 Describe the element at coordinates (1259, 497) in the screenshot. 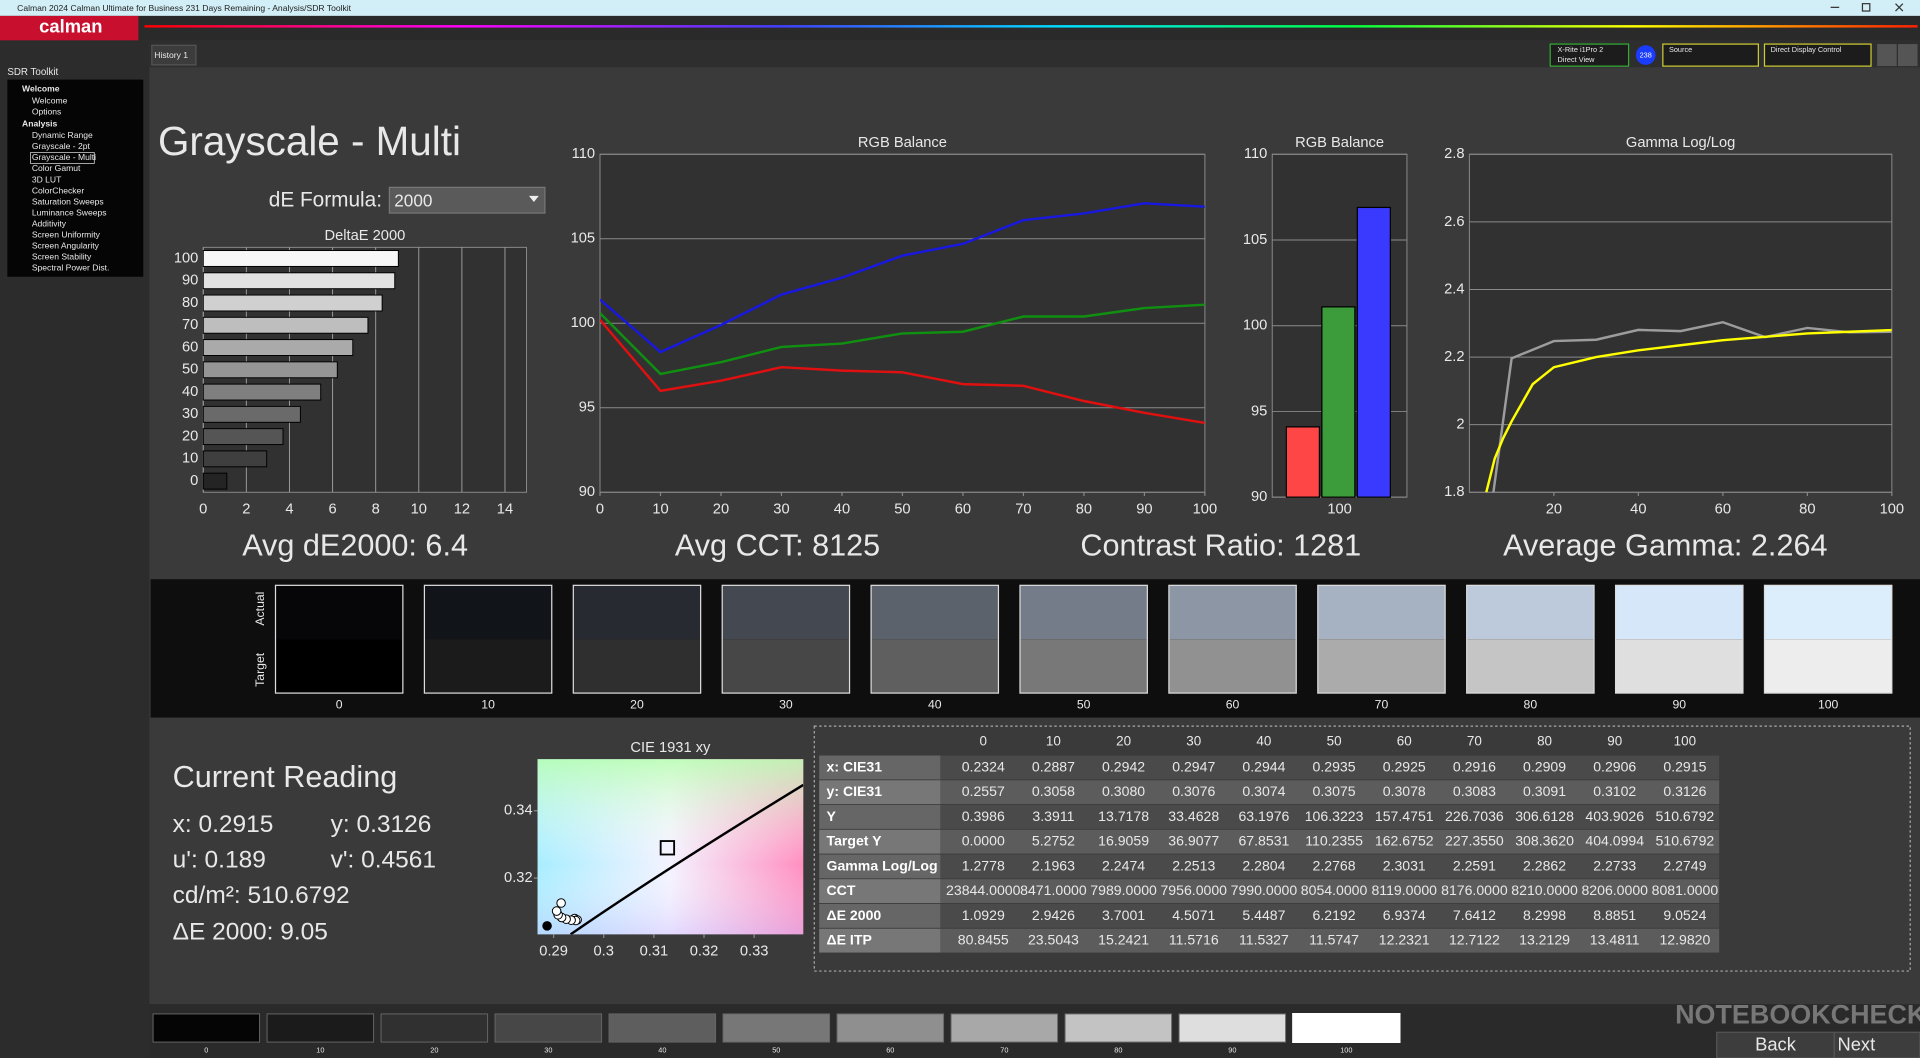

I see `y-tick-label: 90` at that location.